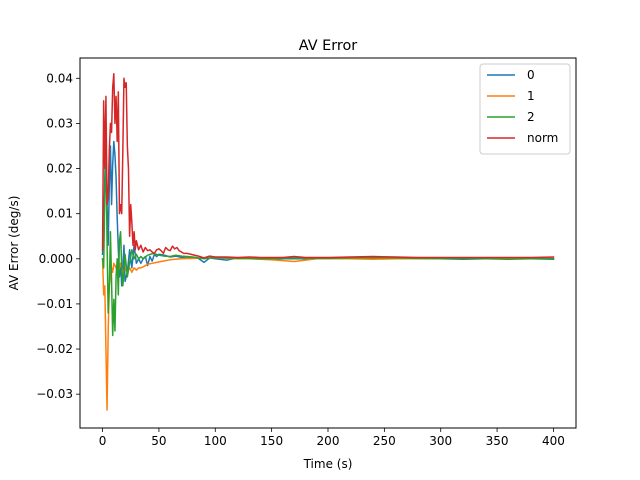  What do you see at coordinates (531, 96) in the screenshot?
I see `legend-label-1: 1` at bounding box center [531, 96].